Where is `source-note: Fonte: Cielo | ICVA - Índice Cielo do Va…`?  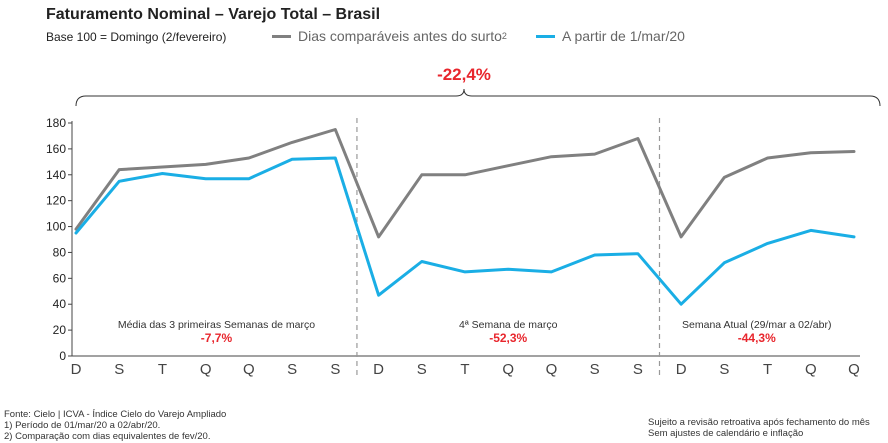
source-note: Fonte: Cielo | ICVA - Índice Cielo do Va… is located at coordinates (115, 414).